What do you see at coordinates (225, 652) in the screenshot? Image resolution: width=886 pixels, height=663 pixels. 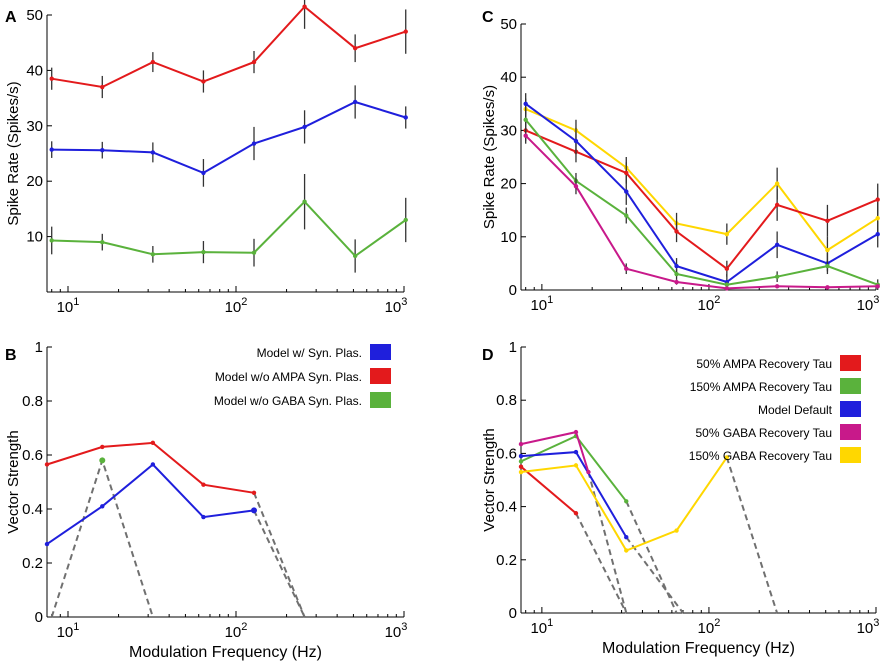 I see `x-axis-label: Modulation Frequency (Hz)` at bounding box center [225, 652].